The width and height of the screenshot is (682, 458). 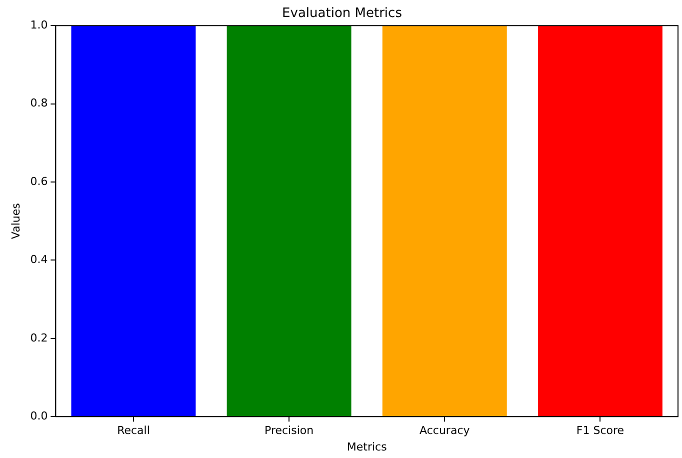 What do you see at coordinates (342, 14) in the screenshot?
I see `chart-title: Evaluation Metrics` at bounding box center [342, 14].